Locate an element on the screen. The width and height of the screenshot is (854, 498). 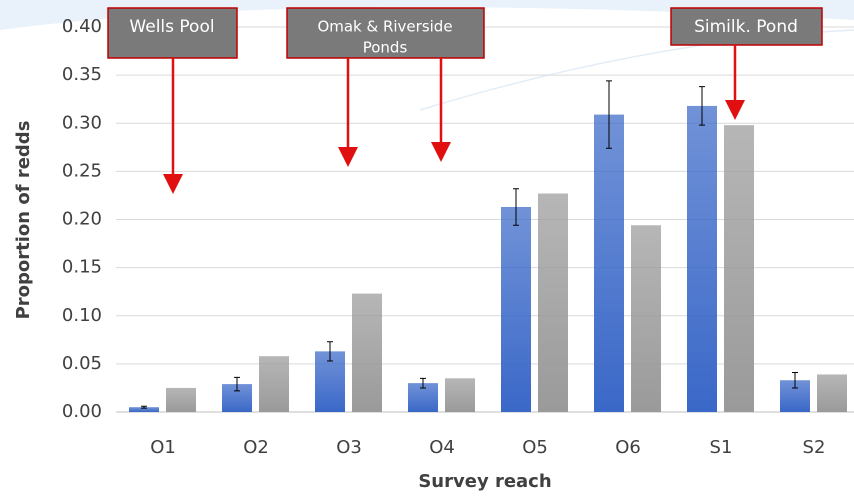
y-tick-label: 0.35 is located at coordinates (82, 74).